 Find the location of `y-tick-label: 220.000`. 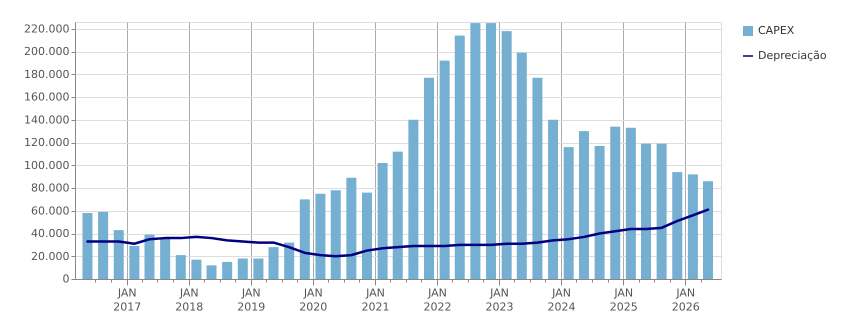

y-tick-label: 220.000 is located at coordinates (47, 29).